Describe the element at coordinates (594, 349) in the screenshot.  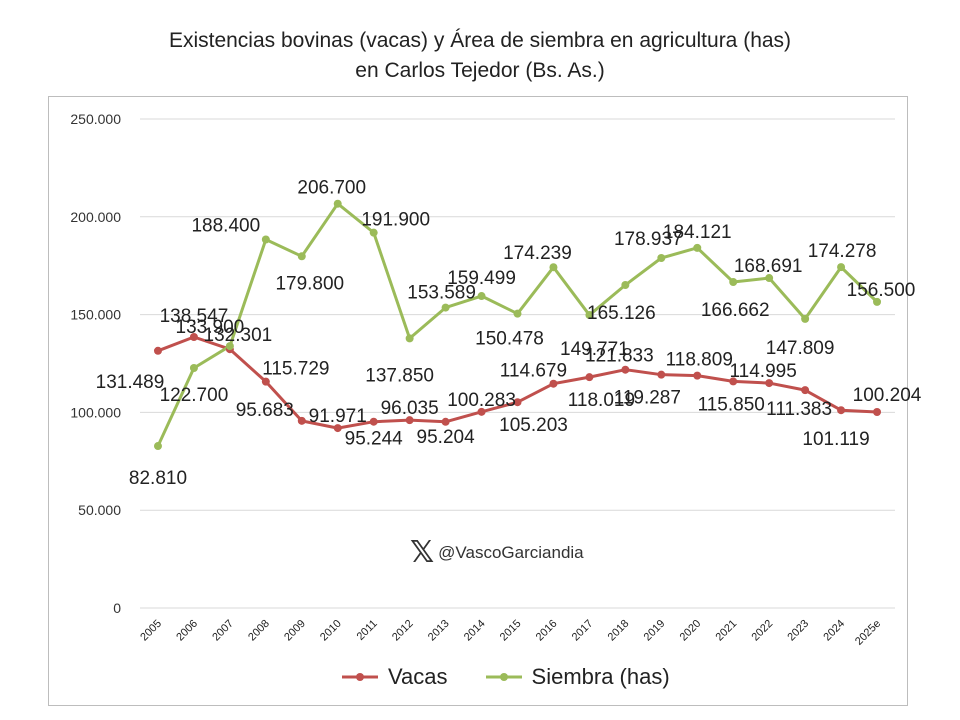
I see `data-label-siembra: 149.771` at that location.